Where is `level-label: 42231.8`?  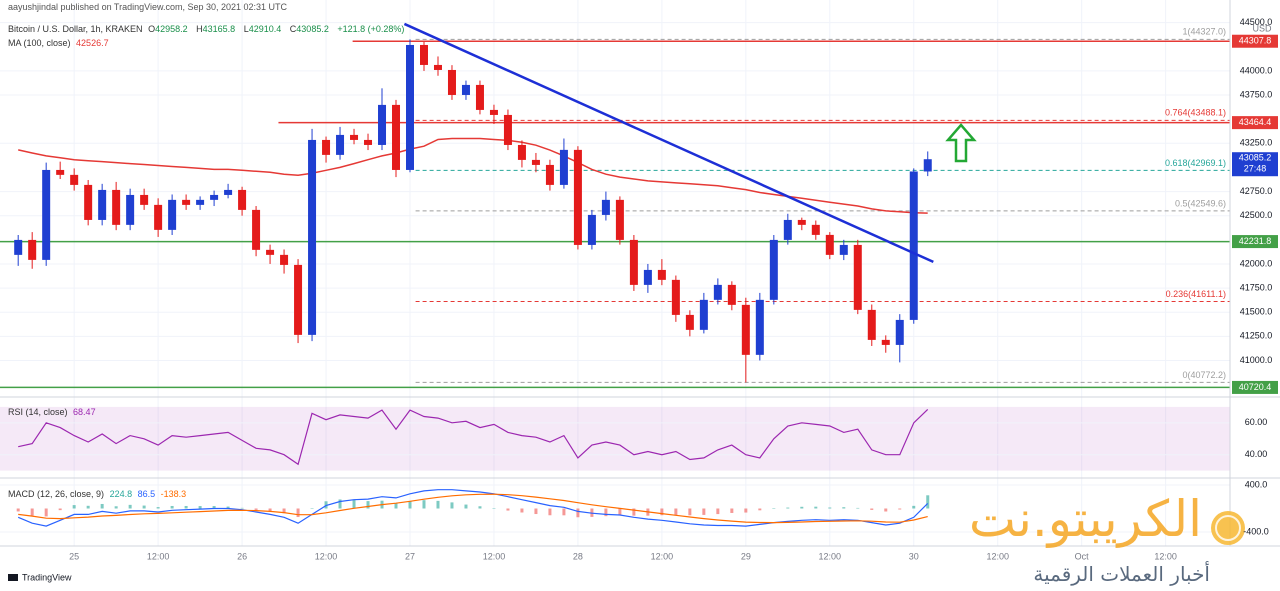 level-label: 42231.8 is located at coordinates (1255, 241).